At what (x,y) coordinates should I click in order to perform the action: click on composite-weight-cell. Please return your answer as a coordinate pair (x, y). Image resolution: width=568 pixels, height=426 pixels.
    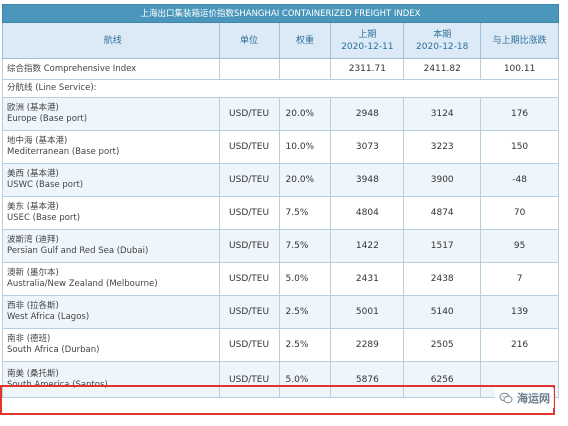
    Looking at the image, I should click on (305, 69).